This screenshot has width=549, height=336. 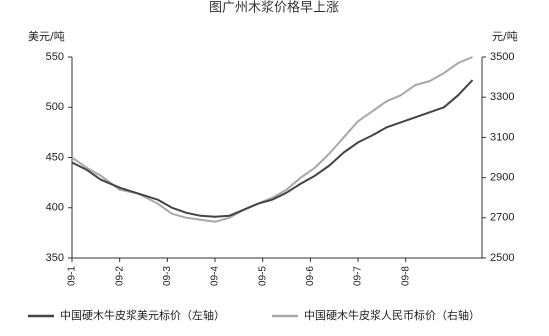 I want to click on x-tick-label: 09-2, so click(x=119, y=276).